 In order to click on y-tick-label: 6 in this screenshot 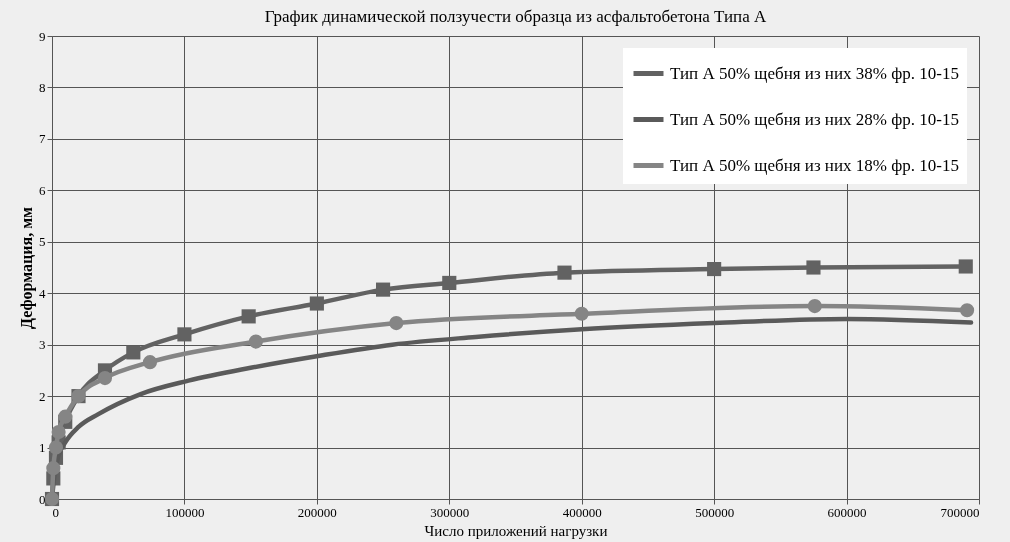, I will do `click(42, 190)`.